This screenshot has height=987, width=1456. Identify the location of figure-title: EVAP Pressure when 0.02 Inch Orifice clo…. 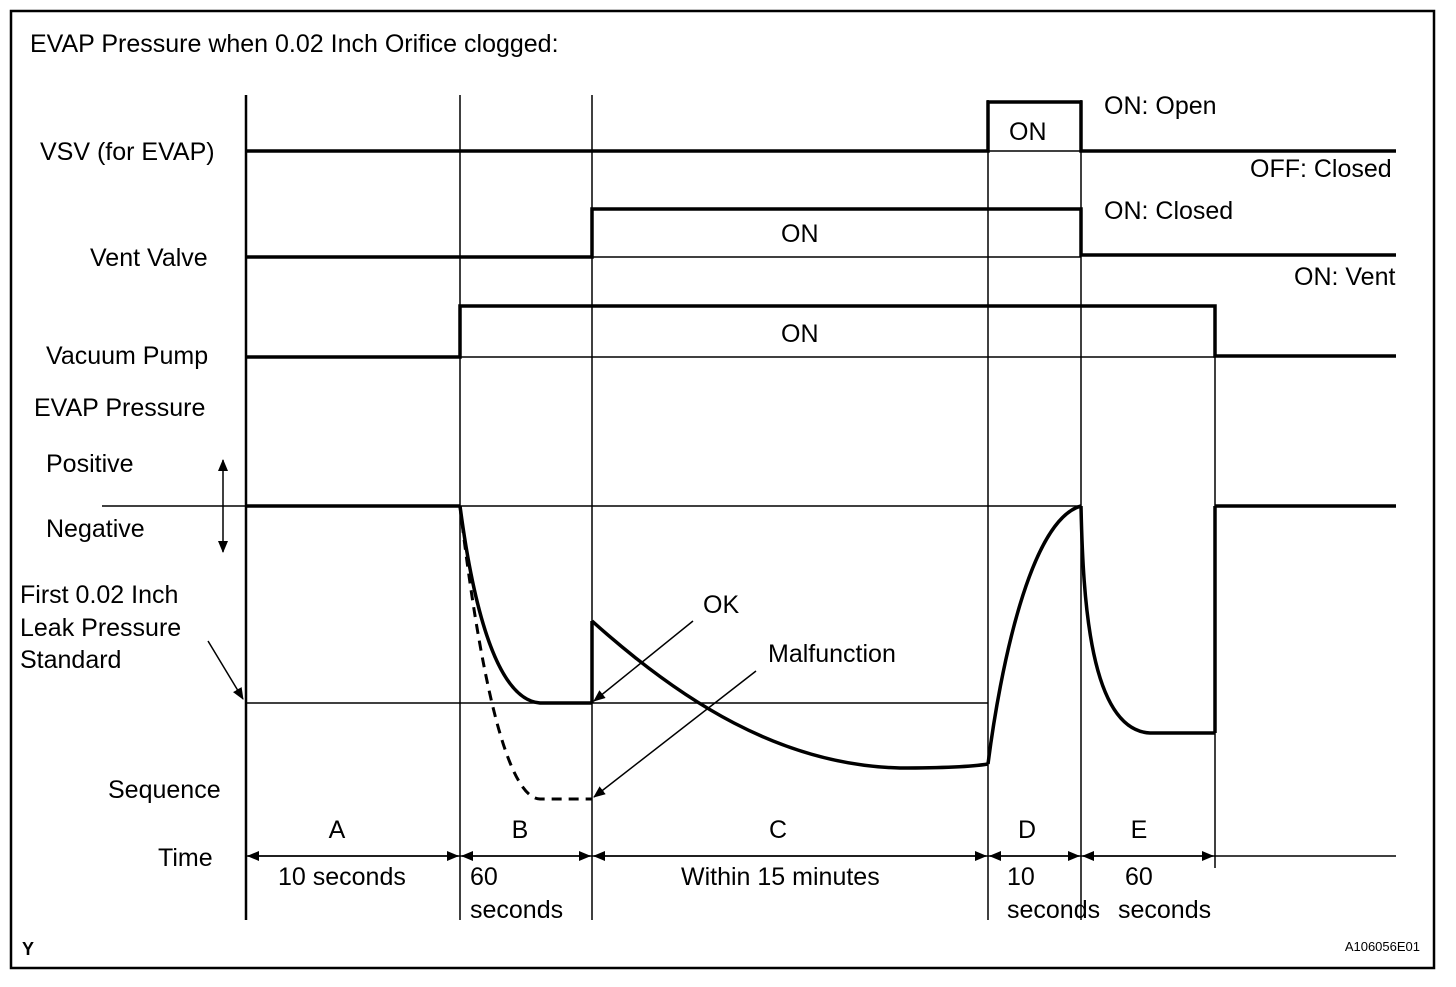
(294, 44).